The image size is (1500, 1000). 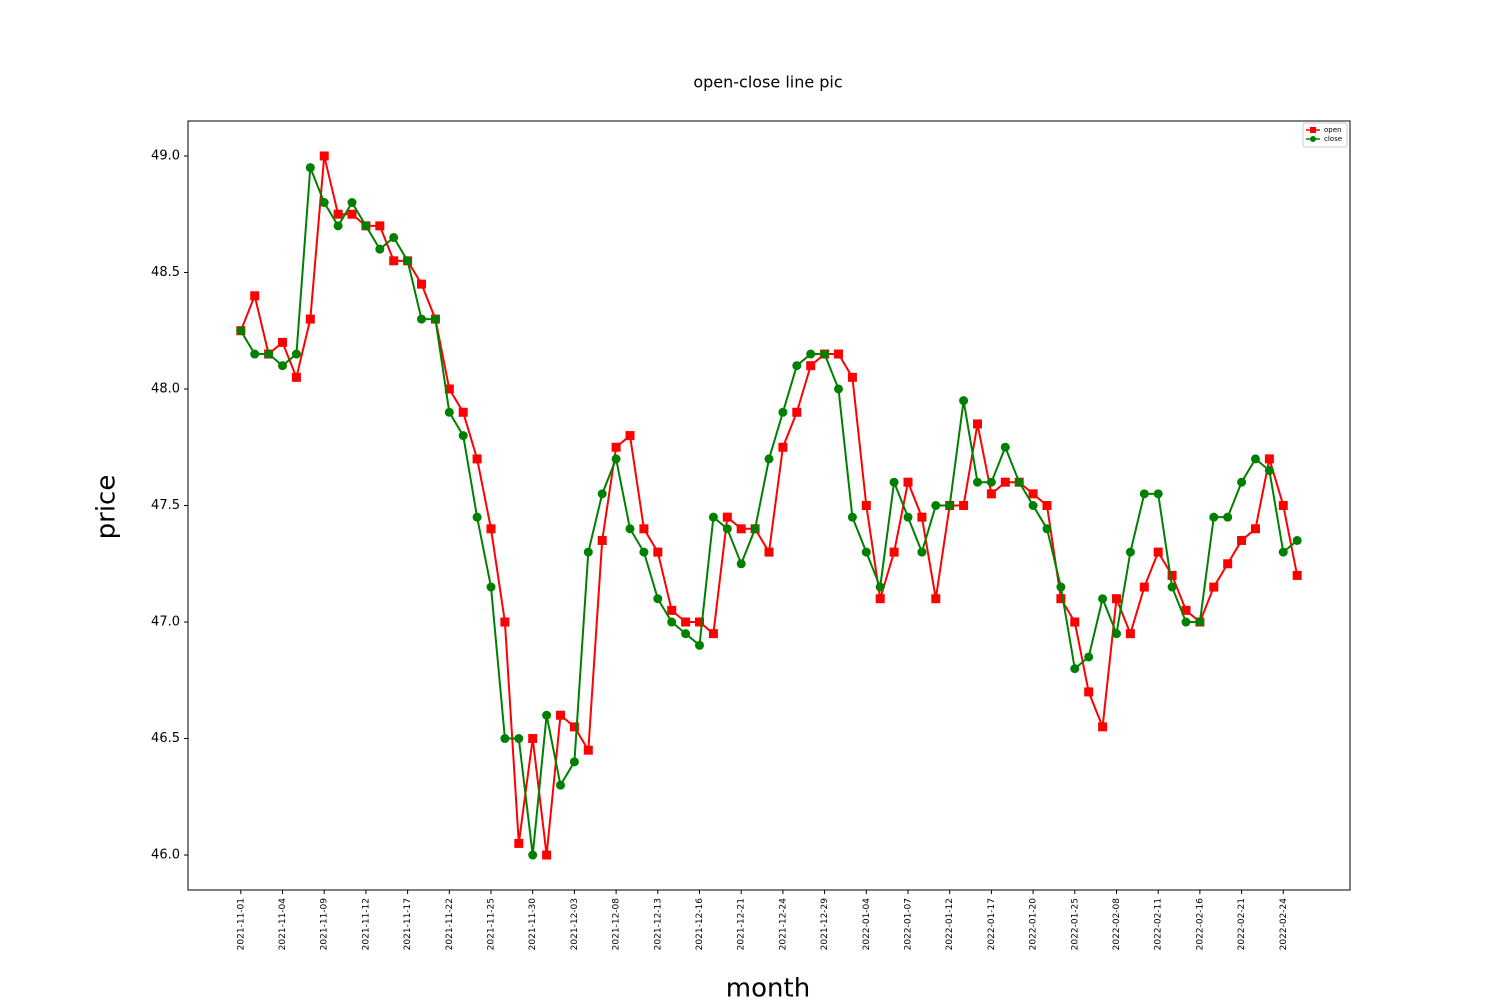 I want to click on y-axis-label: price, so click(x=107, y=507).